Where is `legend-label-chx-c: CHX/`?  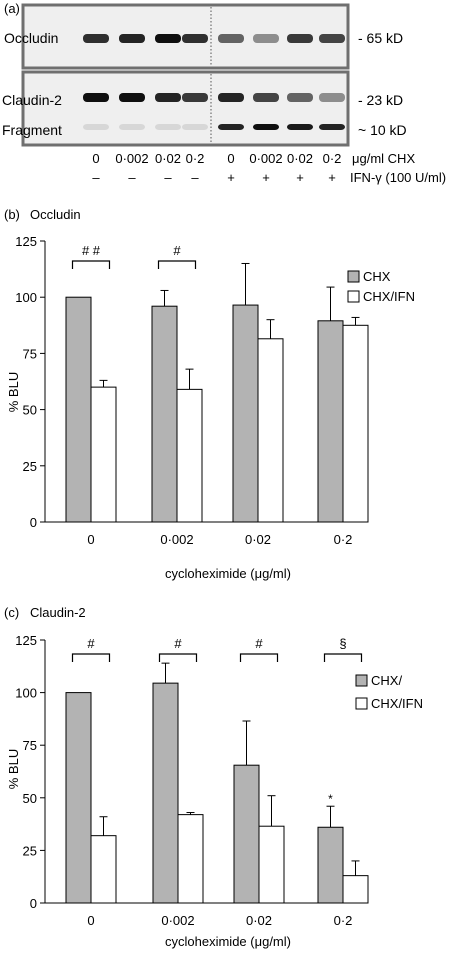
legend-label-chx-c: CHX/ is located at coordinates (386, 680).